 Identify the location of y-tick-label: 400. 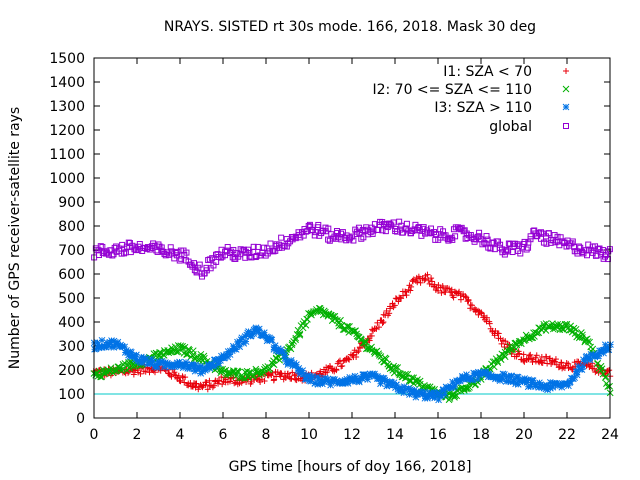
(71, 323).